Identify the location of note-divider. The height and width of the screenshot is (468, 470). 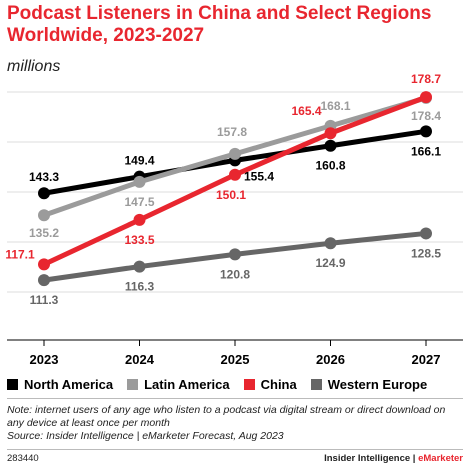
(235, 398).